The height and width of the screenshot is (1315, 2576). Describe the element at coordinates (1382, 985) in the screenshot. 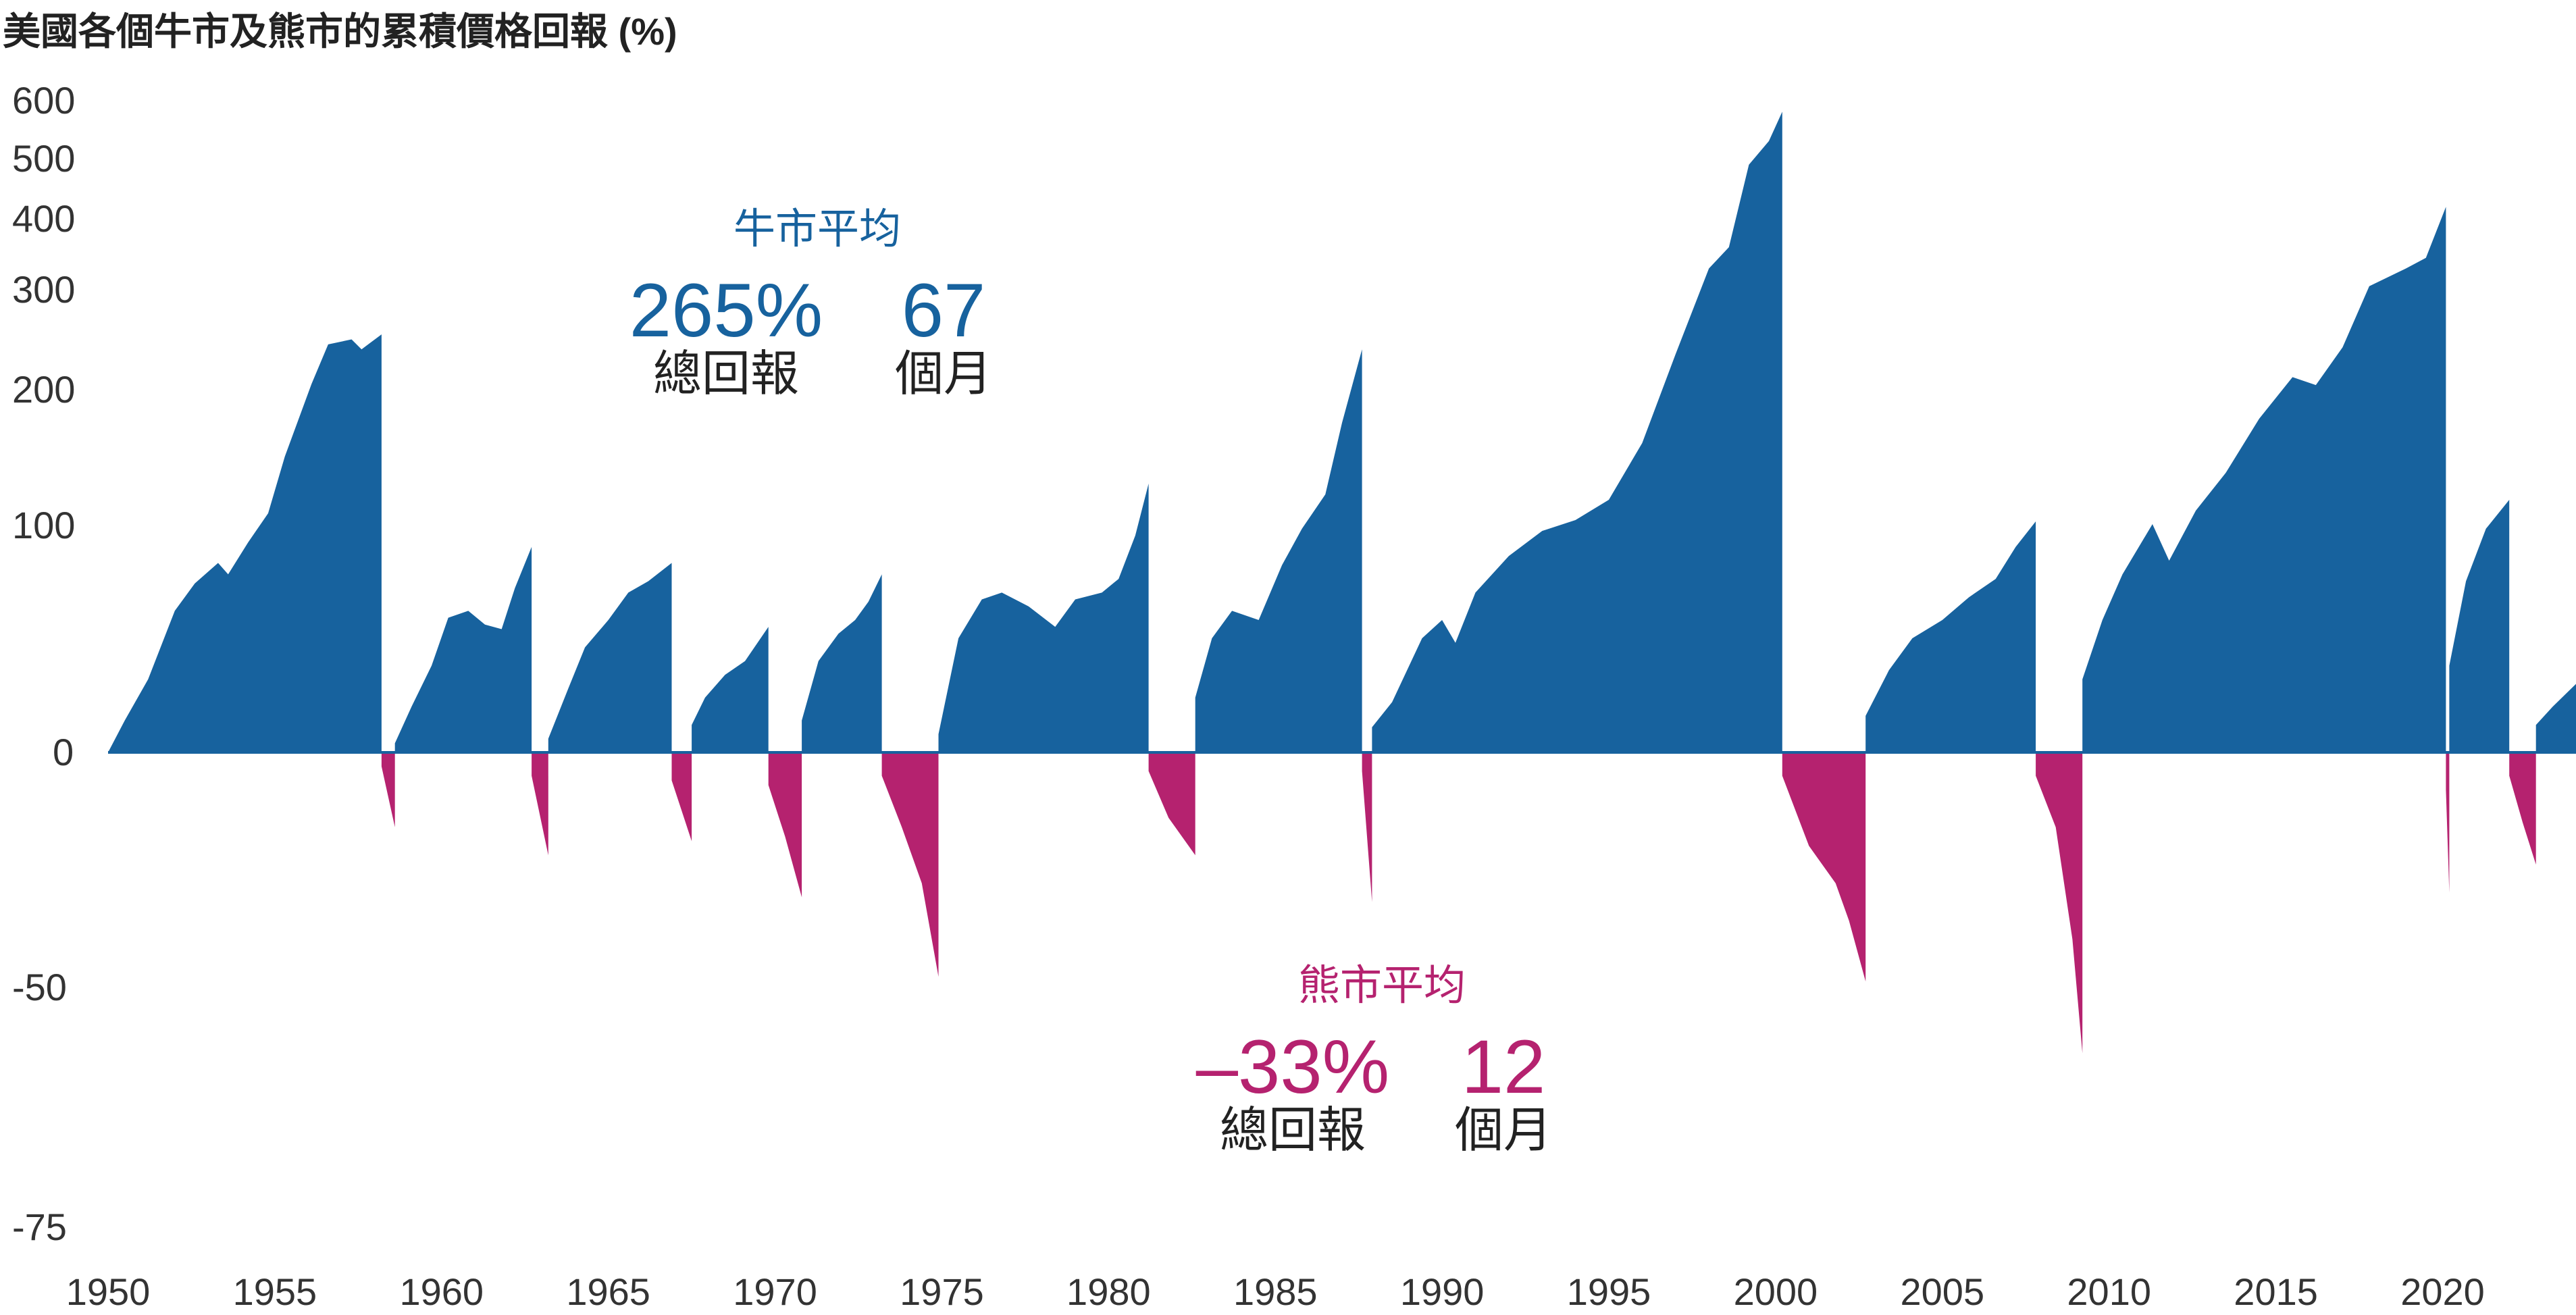

I see `bear-annotation-heading: 熊市平均` at that location.